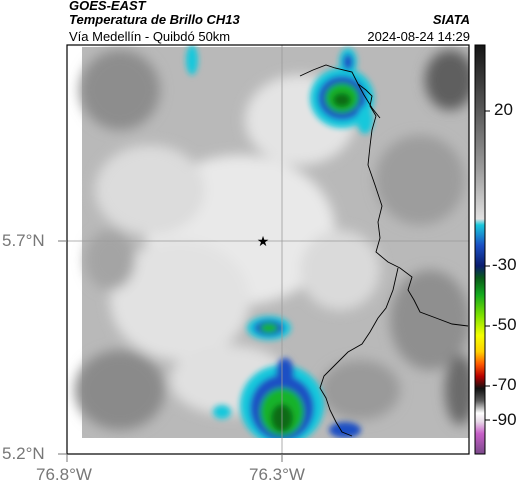 This screenshot has height=491, width=526. What do you see at coordinates (487, 265) in the screenshot?
I see `colorbar-ticks` at bounding box center [487, 265].